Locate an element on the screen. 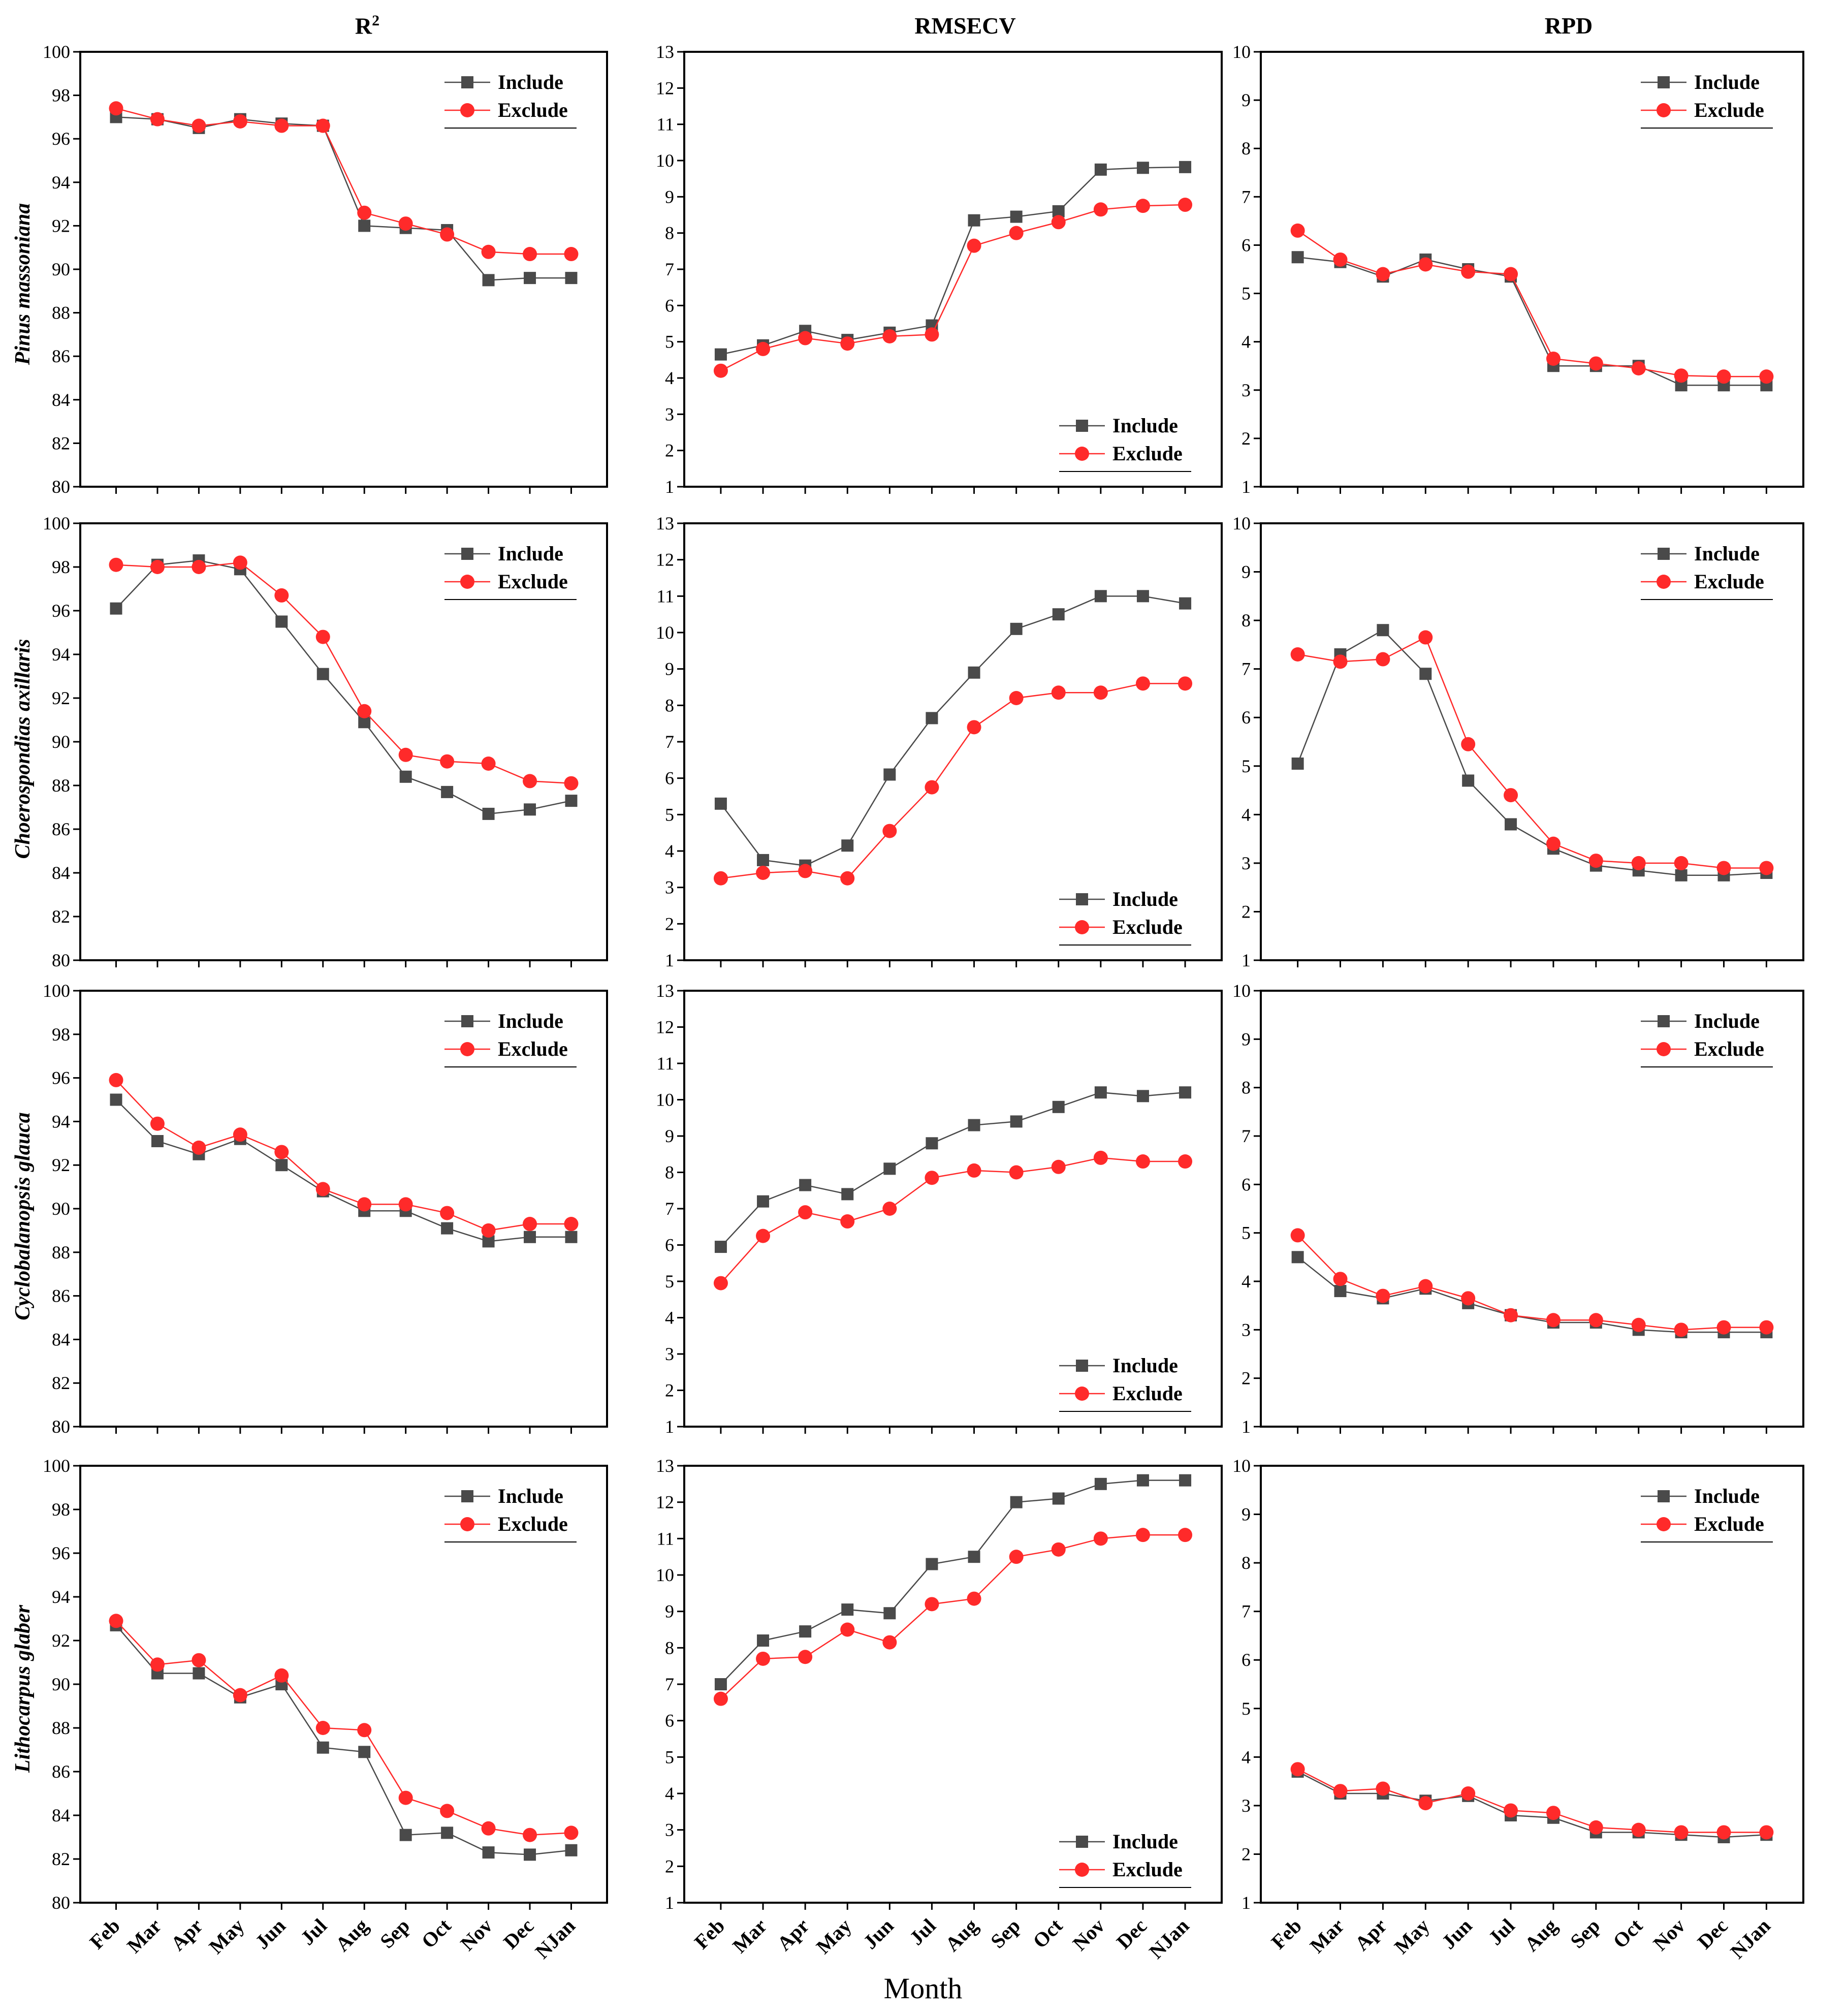 Image resolution: width=1846 pixels, height=2016 pixels. y-tick-label: 4 is located at coordinates (1246, 342).